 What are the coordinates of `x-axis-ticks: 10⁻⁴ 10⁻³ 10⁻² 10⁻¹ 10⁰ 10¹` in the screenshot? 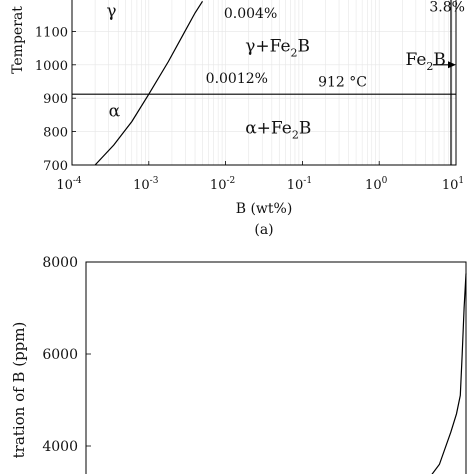 It's located at (260, 177).